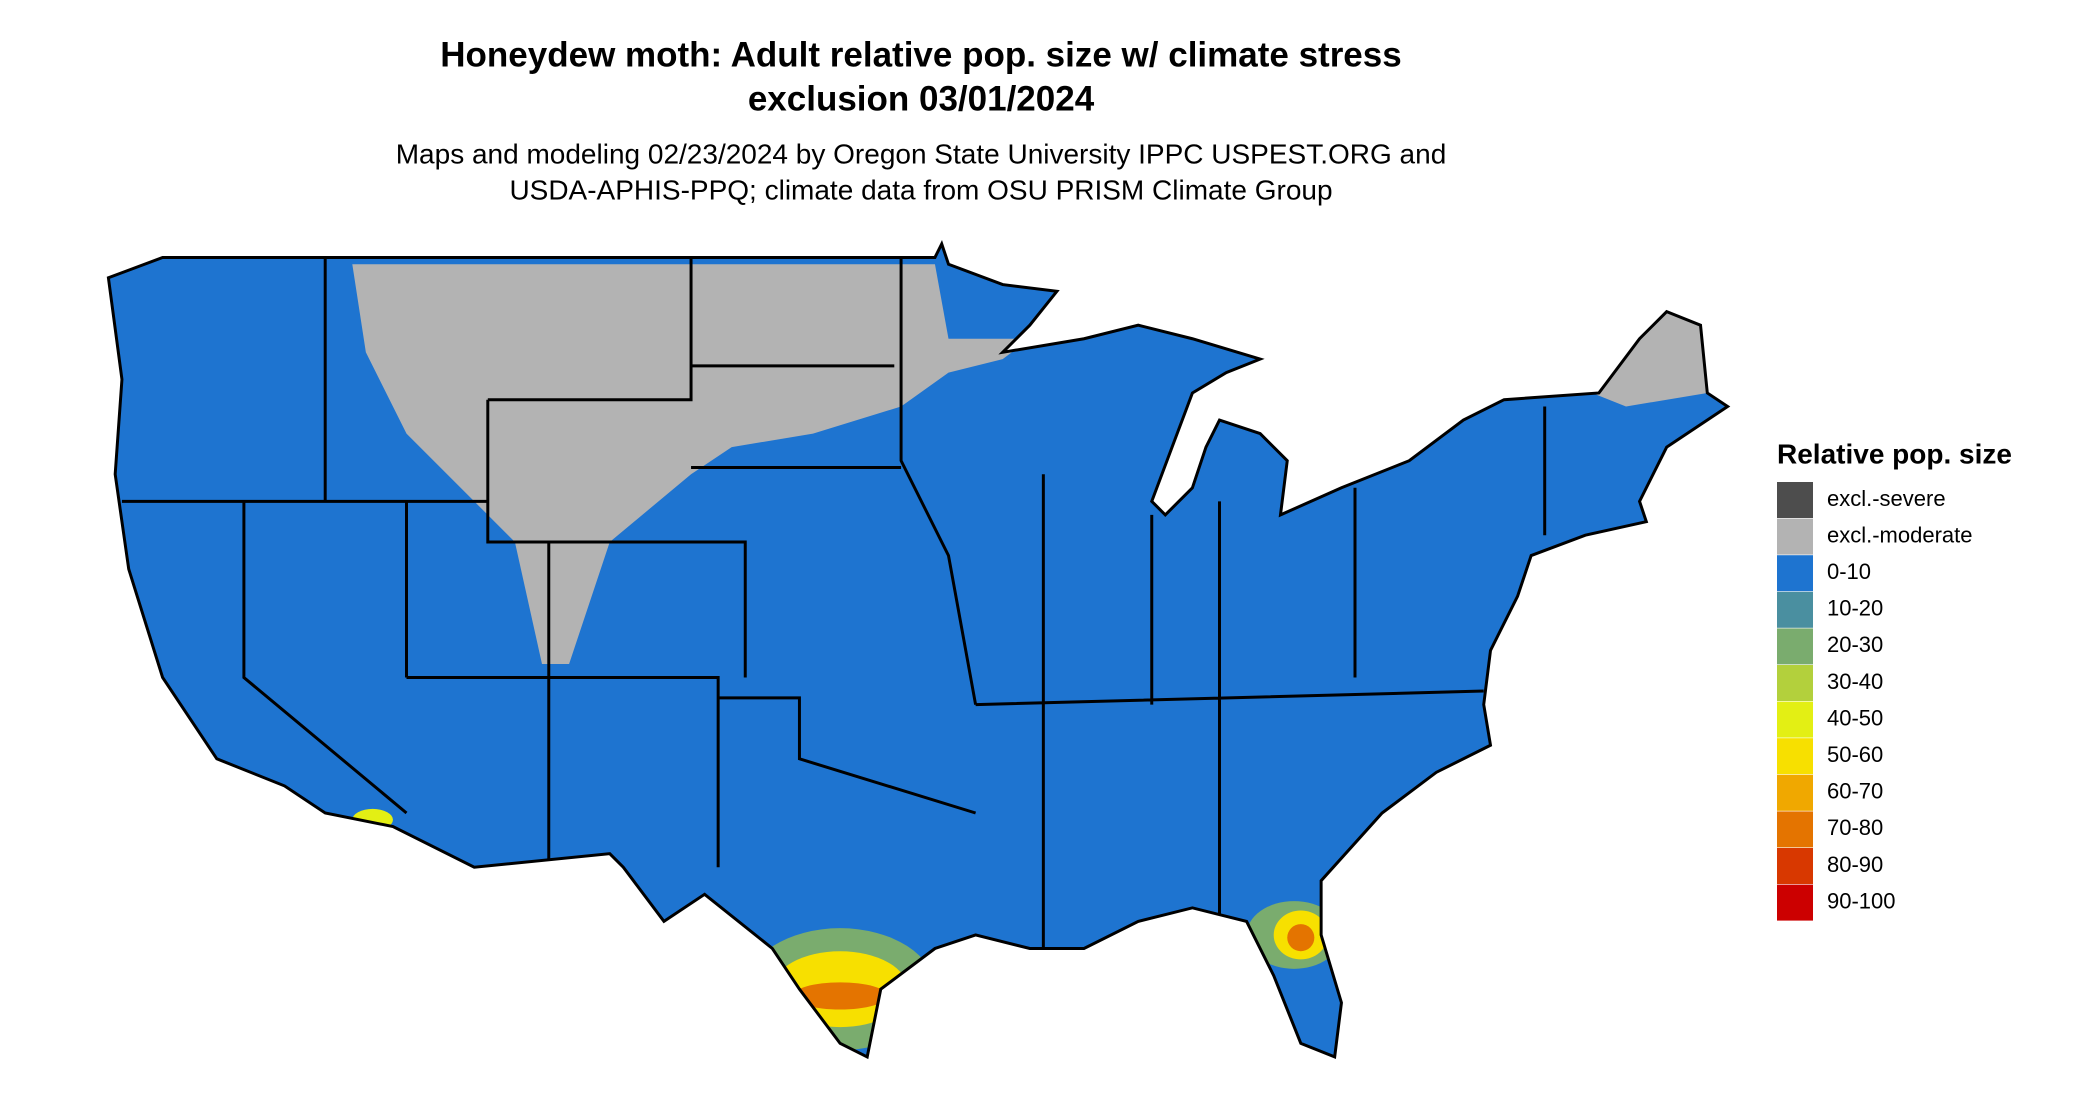 The image size is (2100, 1116). I want to click on legend-label: 0-10, so click(1849, 571).